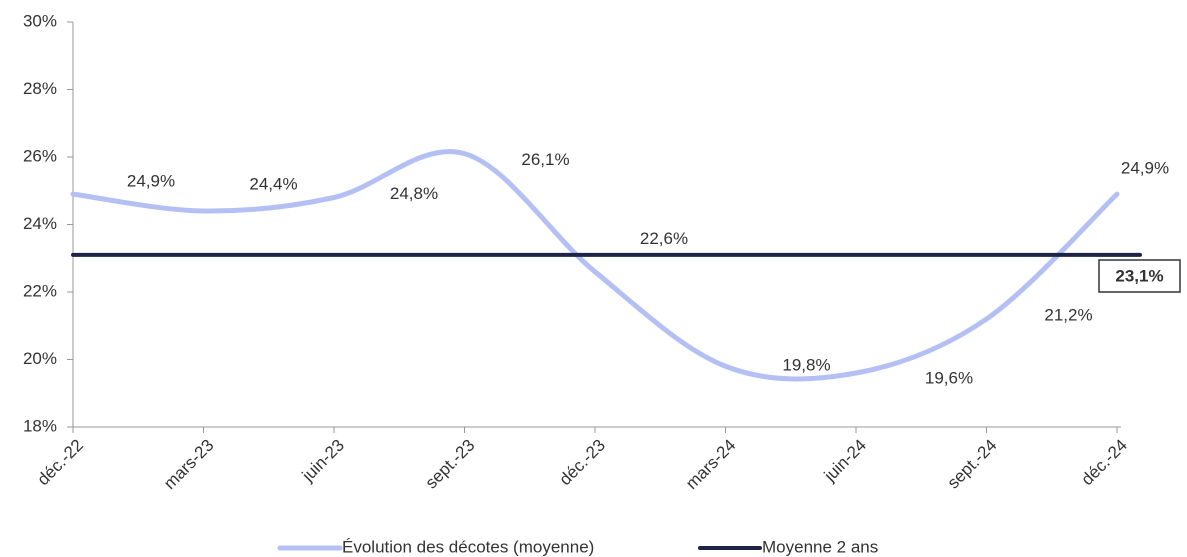 The height and width of the screenshot is (557, 1187). What do you see at coordinates (40, 88) in the screenshot?
I see `y-tick-label: 28%` at bounding box center [40, 88].